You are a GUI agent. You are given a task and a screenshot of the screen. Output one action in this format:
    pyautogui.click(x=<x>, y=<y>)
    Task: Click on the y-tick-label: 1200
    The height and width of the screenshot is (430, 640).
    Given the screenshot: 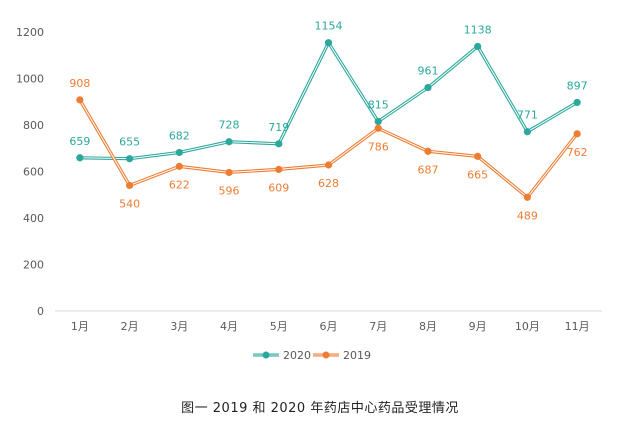 What is the action you would take?
    pyautogui.click(x=30, y=32)
    